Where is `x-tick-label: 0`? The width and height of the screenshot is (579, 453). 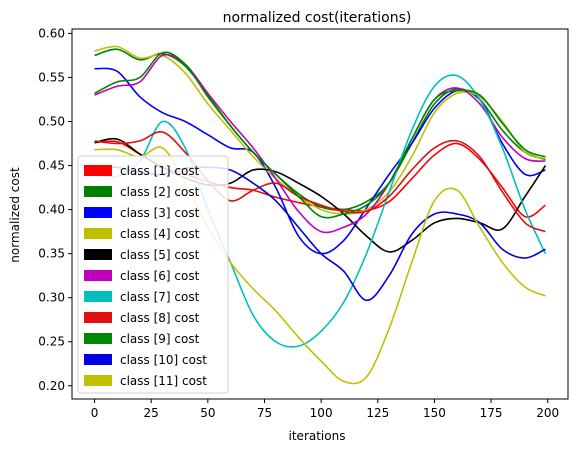
x-tick-label: 0 is located at coordinates (95, 413).